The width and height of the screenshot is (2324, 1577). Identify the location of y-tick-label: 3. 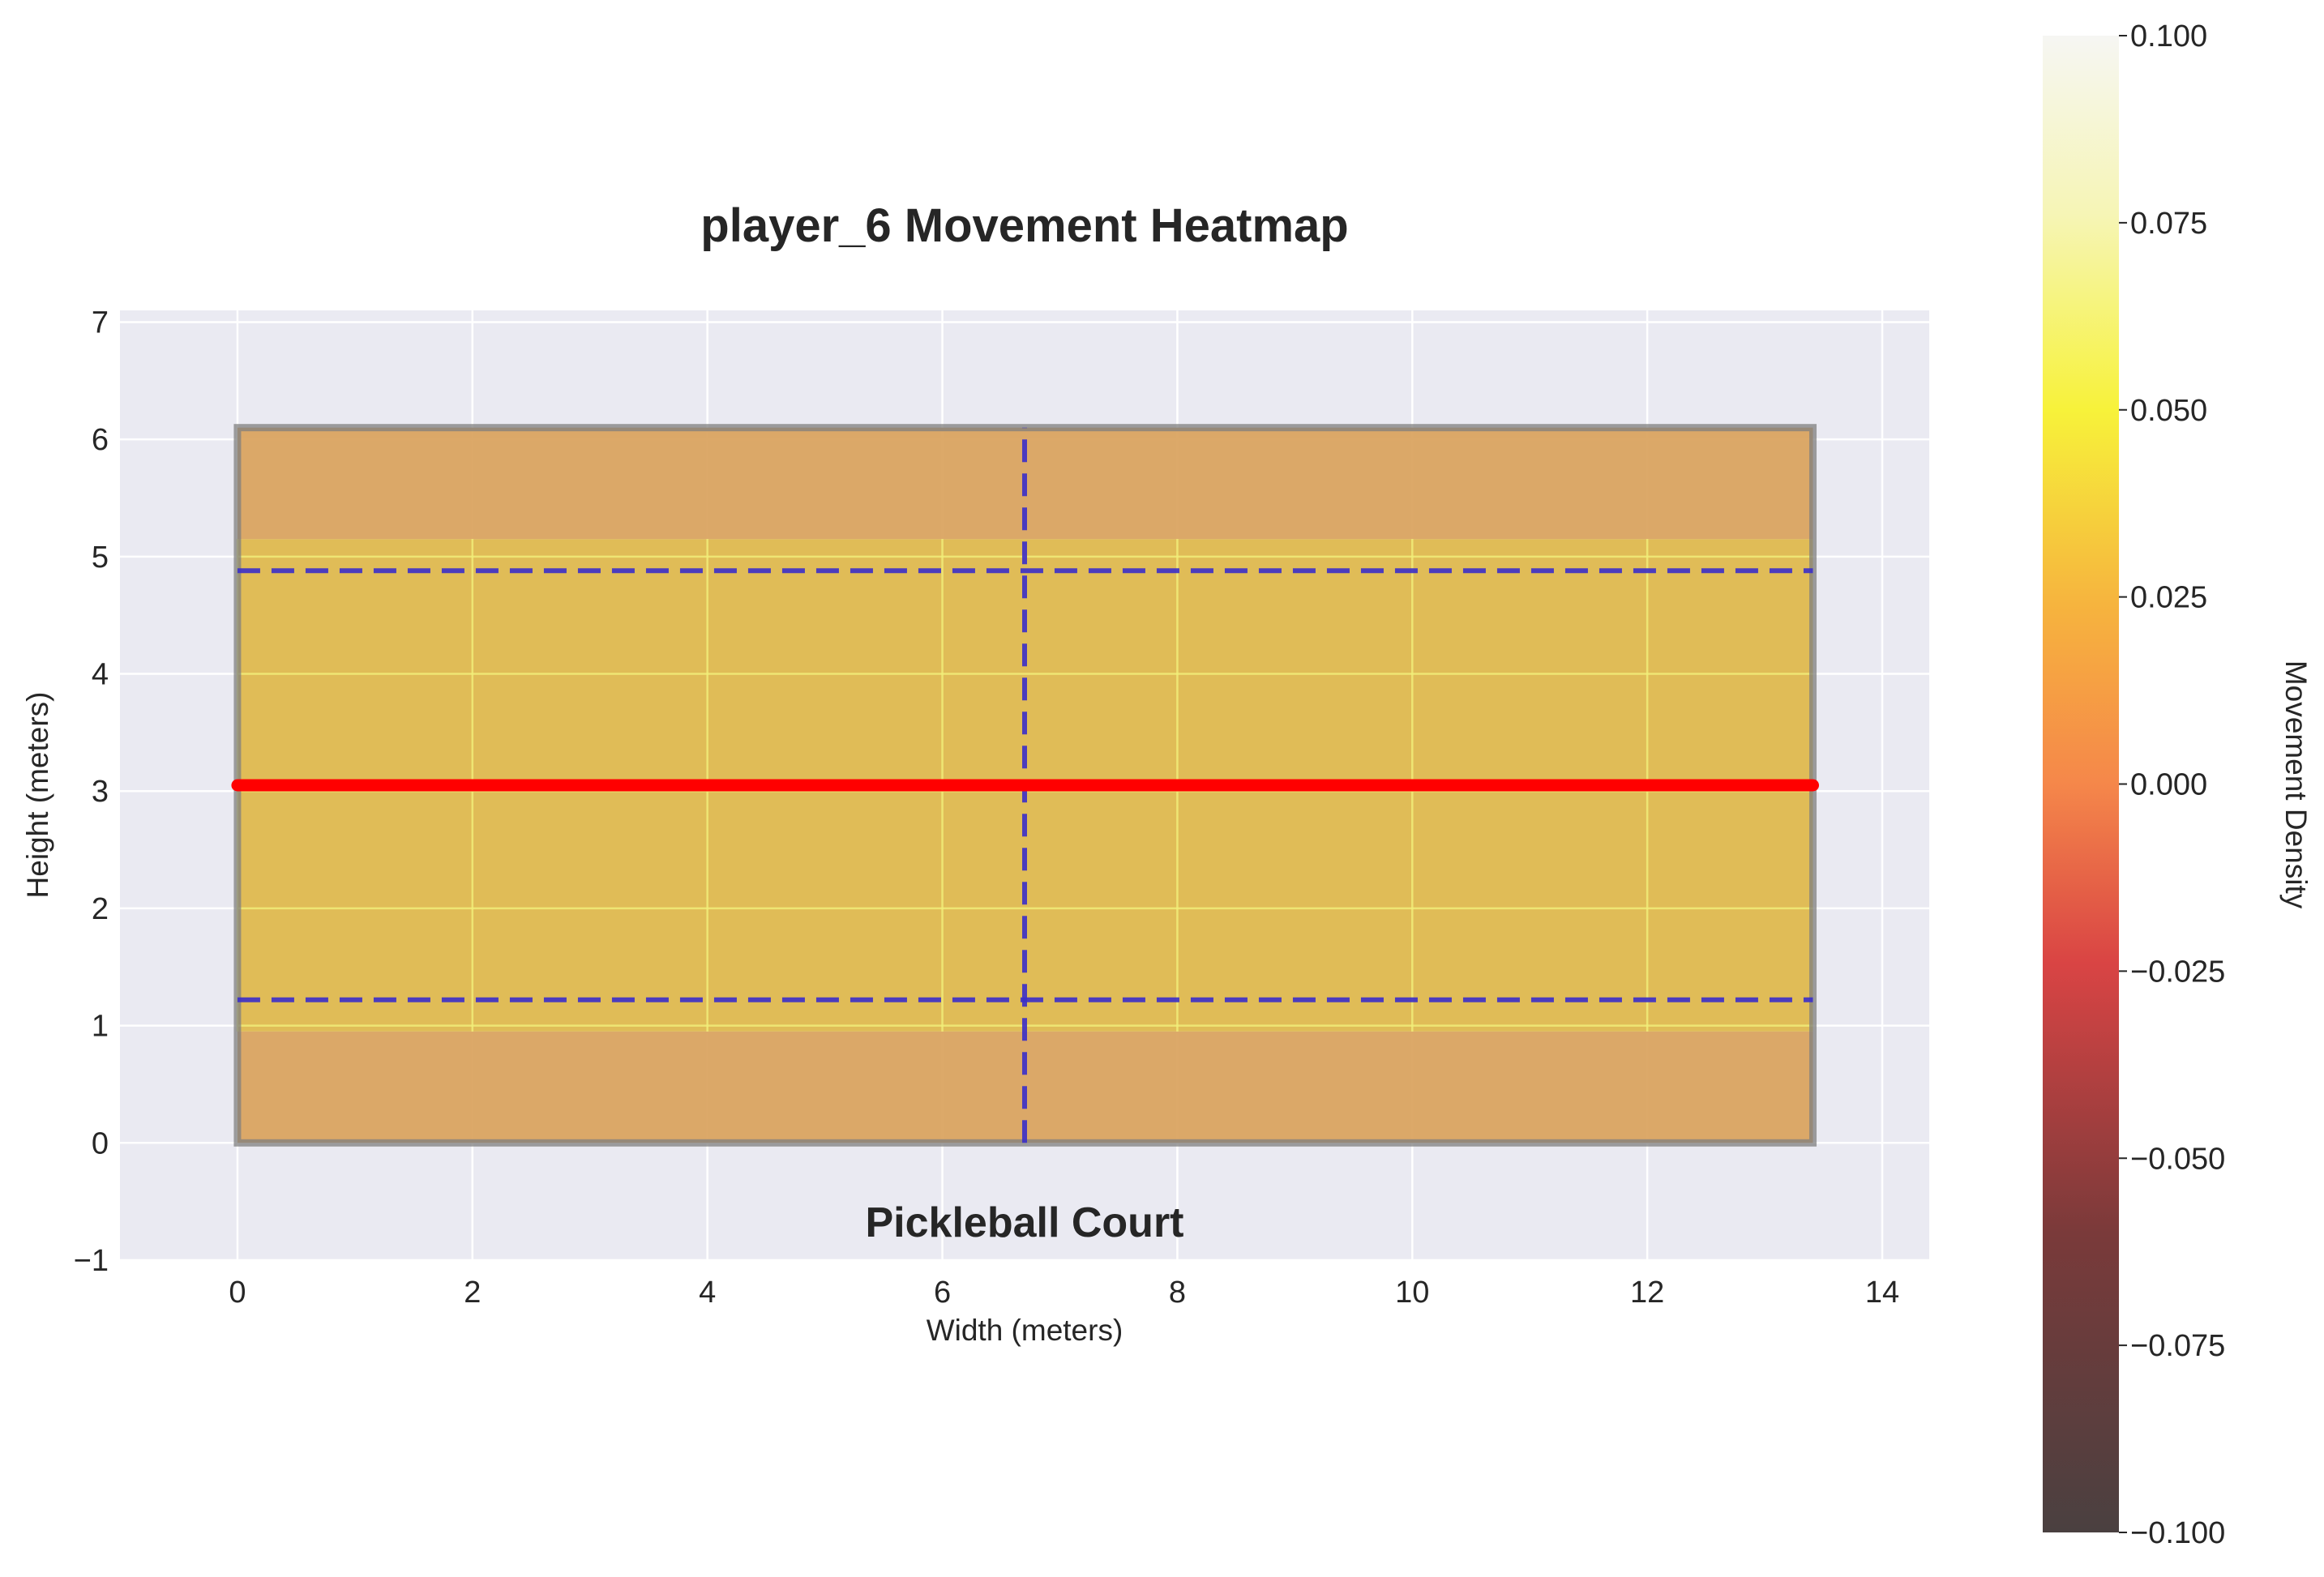
(100, 792).